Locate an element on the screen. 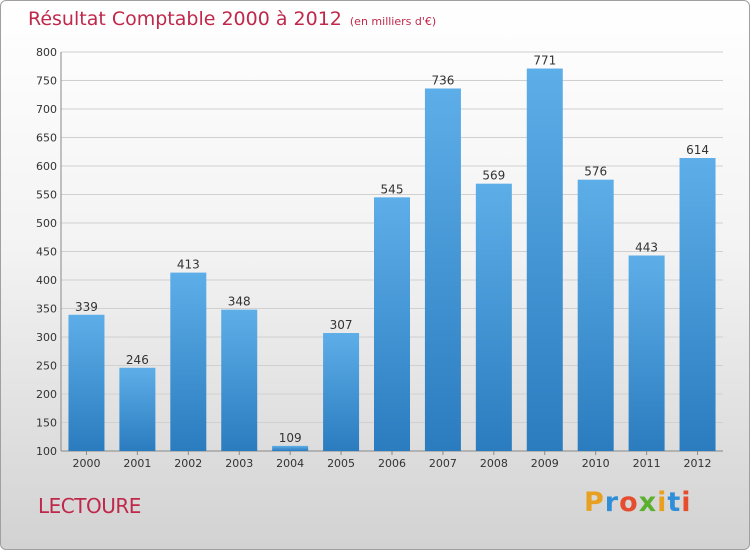  logo-letter: r is located at coordinates (612, 502).